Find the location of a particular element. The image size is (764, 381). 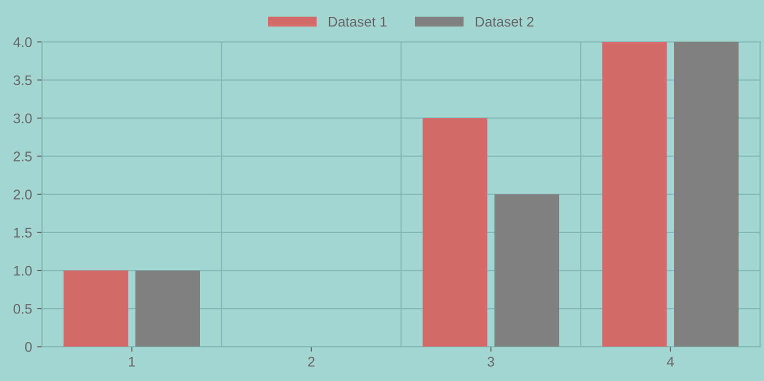

x-tick-label: 3 is located at coordinates (491, 361).